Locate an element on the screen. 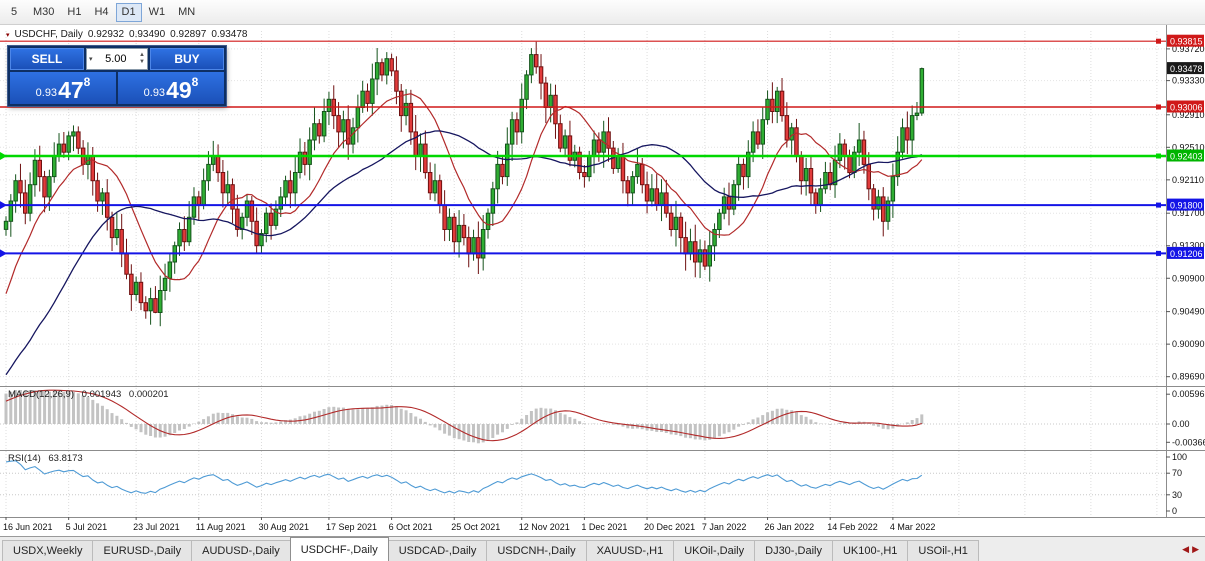 This screenshot has height=561, width=1205. symbol-tab-UKOil-Daily: UKOil-,Daily is located at coordinates (714, 550).